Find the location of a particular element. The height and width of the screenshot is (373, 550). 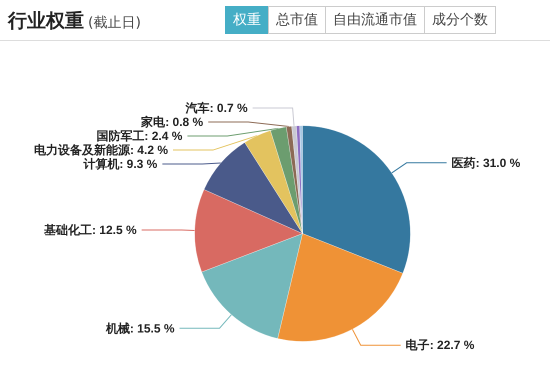

slice-label: 汽车: 0.7 % is located at coordinates (216, 108).